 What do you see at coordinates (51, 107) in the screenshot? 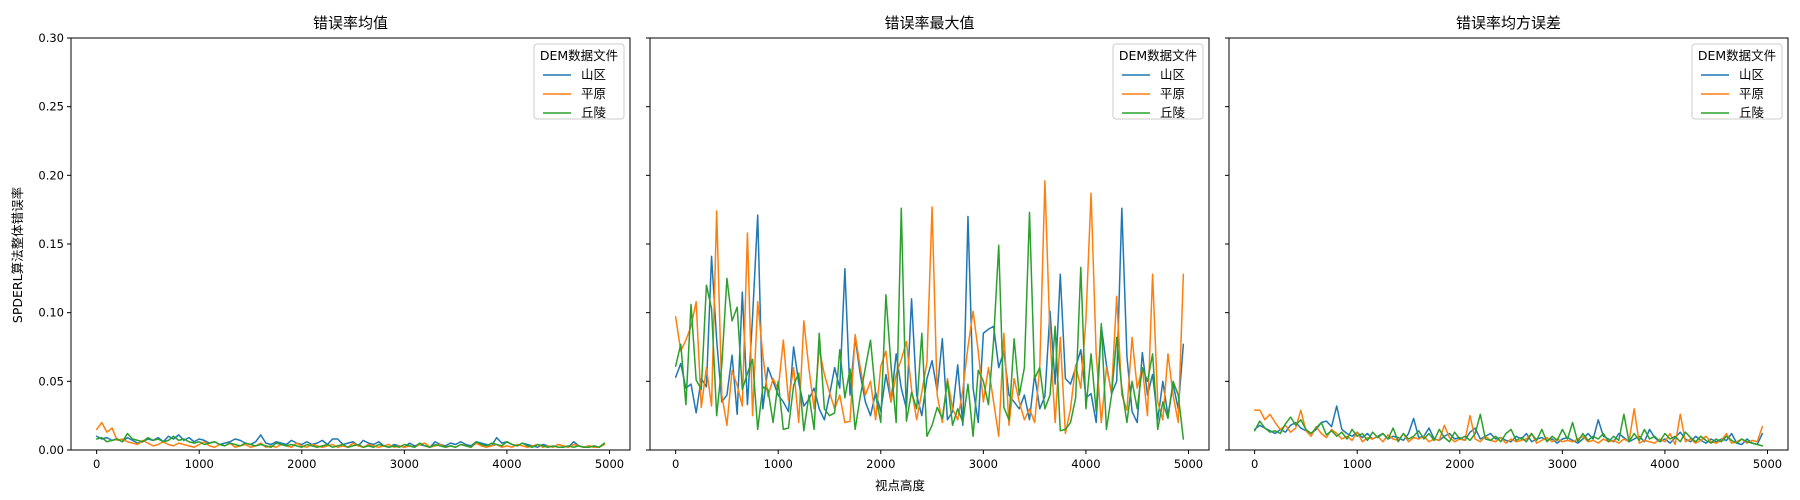
I see `y-tick-label: 0.25` at bounding box center [51, 107].